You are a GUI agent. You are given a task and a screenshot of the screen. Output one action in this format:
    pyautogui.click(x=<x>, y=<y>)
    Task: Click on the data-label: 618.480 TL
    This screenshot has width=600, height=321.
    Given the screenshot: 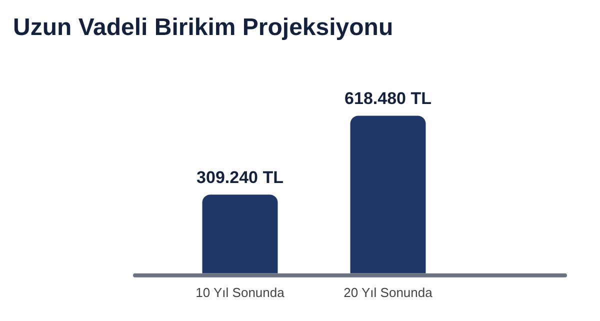 What is the action you would take?
    pyautogui.click(x=388, y=98)
    